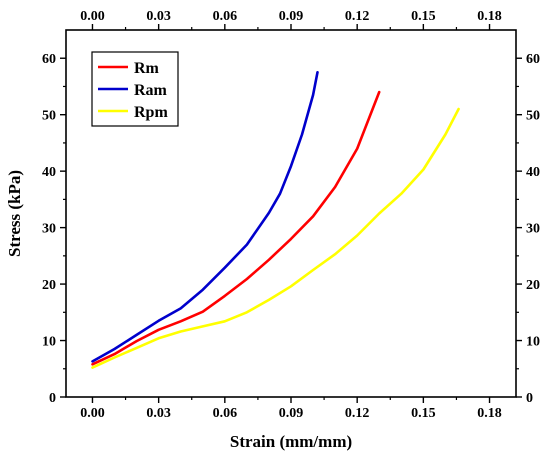  Describe the element at coordinates (147, 68) in the screenshot. I see `legend-label-rm: Rm` at that location.